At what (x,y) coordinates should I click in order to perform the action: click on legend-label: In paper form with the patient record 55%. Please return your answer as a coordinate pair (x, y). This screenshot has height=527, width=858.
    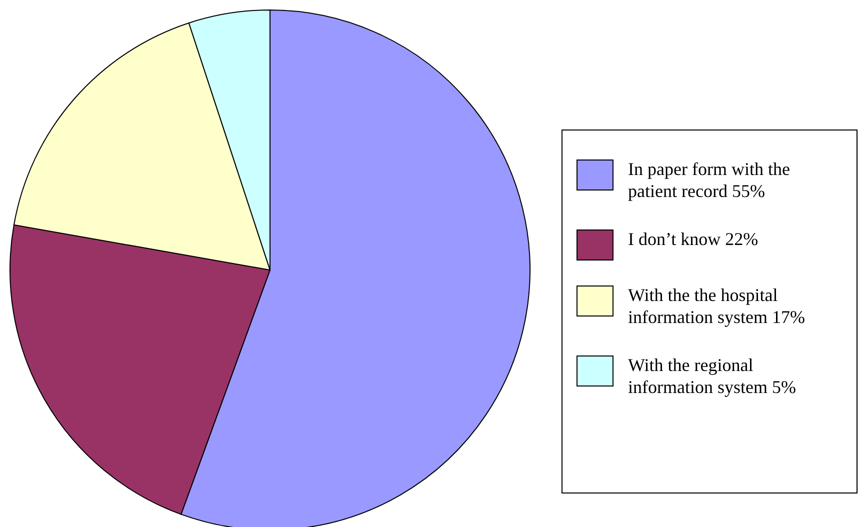
    Looking at the image, I should click on (709, 180).